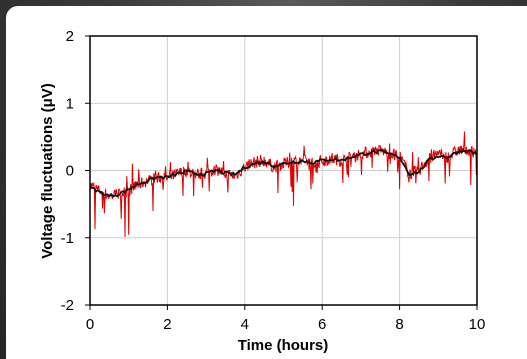 The image size is (527, 359). I want to click on x-tick-label: 2, so click(167, 324).